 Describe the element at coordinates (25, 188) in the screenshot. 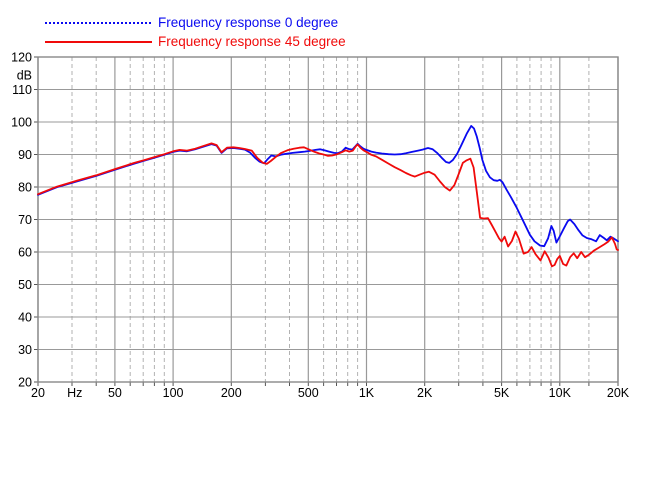

I see `y-tick-label: 80` at that location.